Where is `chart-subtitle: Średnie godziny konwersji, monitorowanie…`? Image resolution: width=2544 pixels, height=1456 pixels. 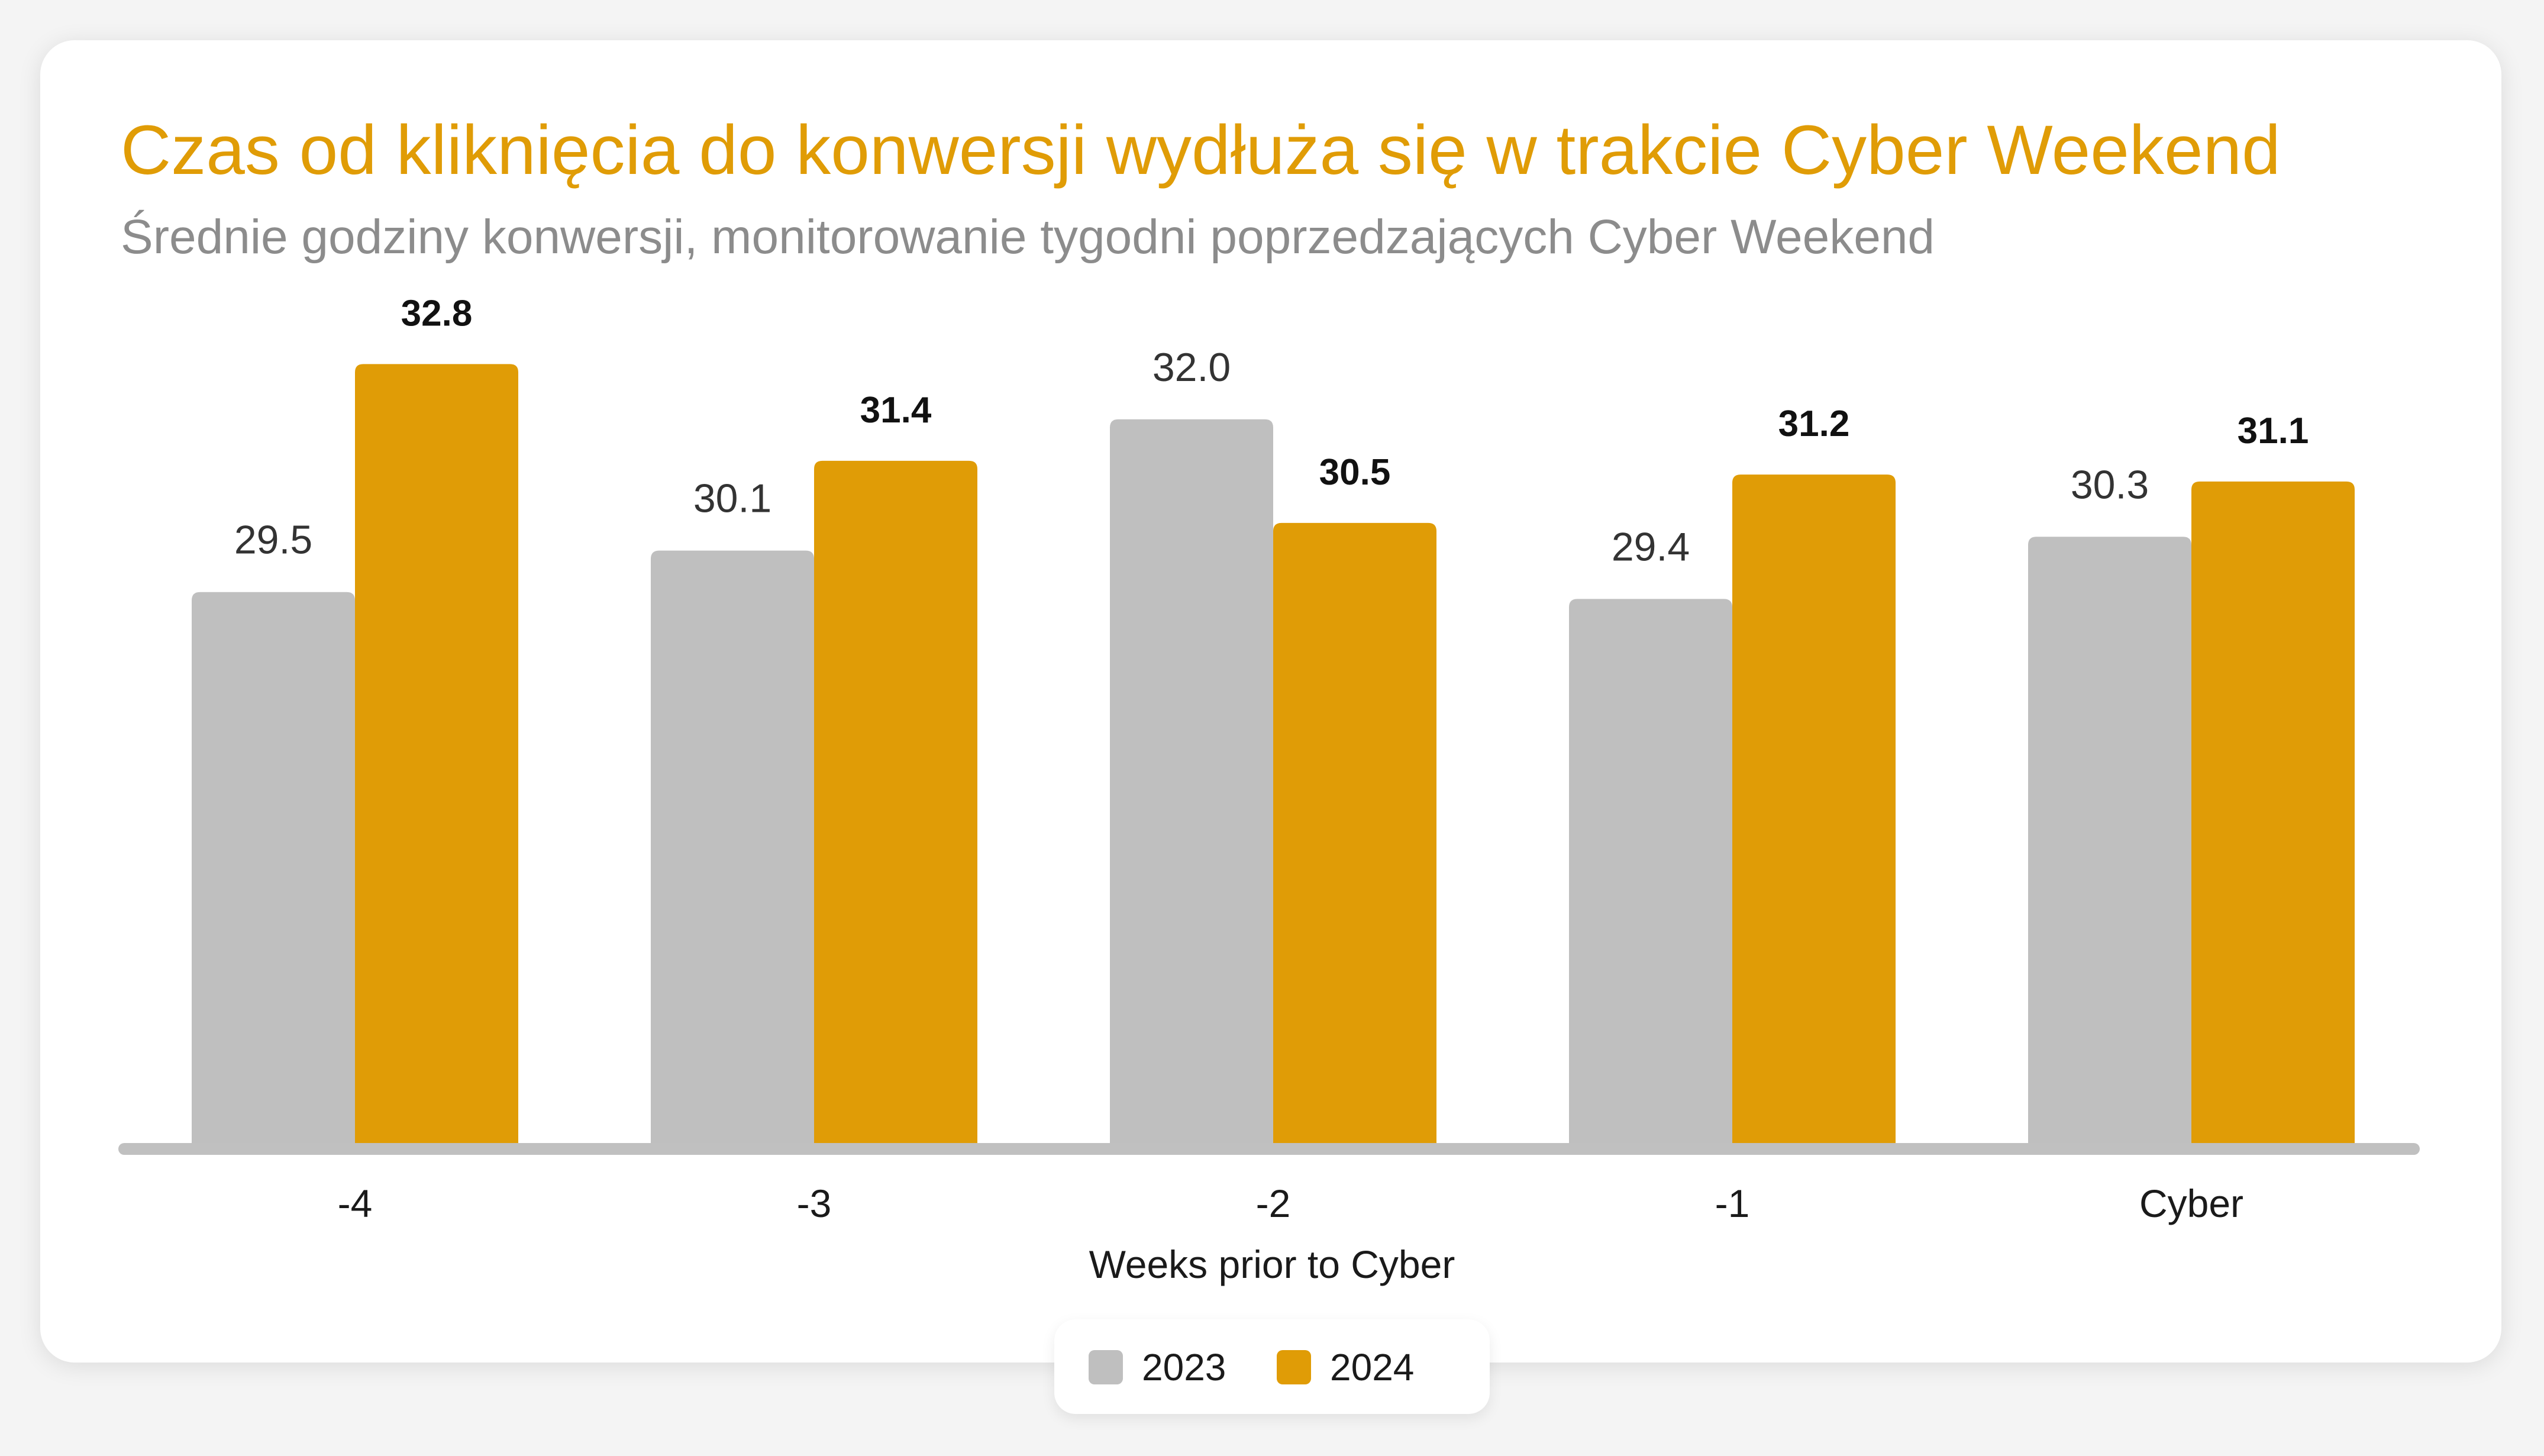
chart-subtitle: Średnie godziny konwersji, monitorowanie… is located at coordinates (1028, 237).